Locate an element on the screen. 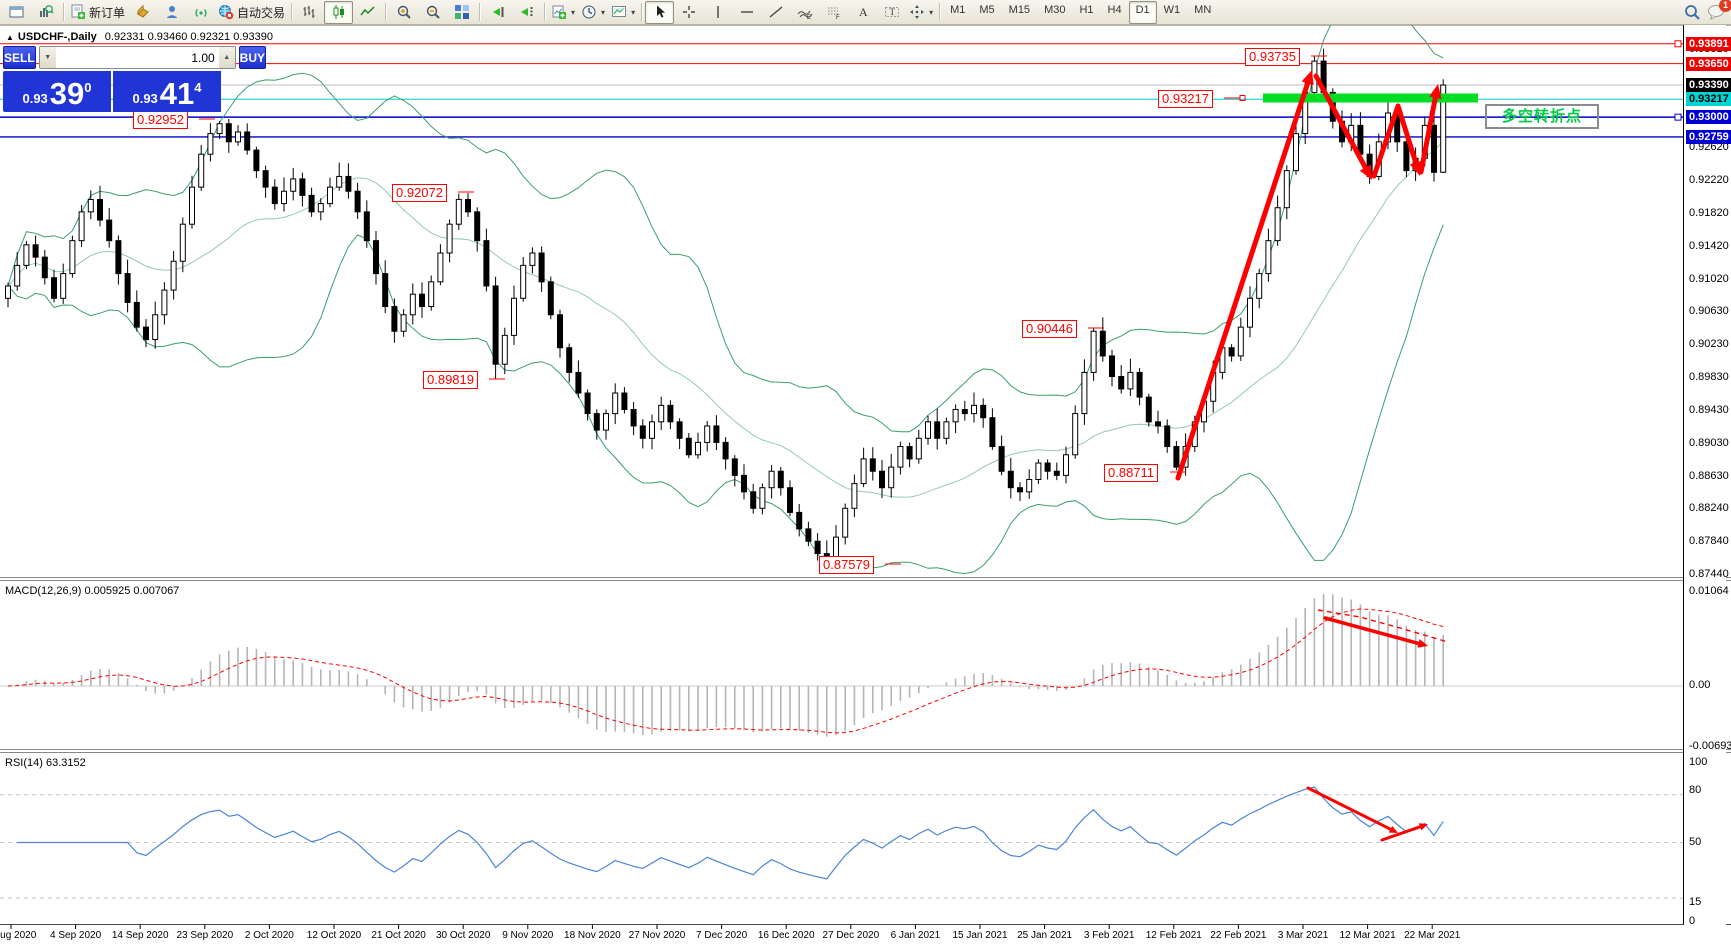 The height and width of the screenshot is (946, 1731). sell-price-display: 0.93 39 0 is located at coordinates (57, 91).